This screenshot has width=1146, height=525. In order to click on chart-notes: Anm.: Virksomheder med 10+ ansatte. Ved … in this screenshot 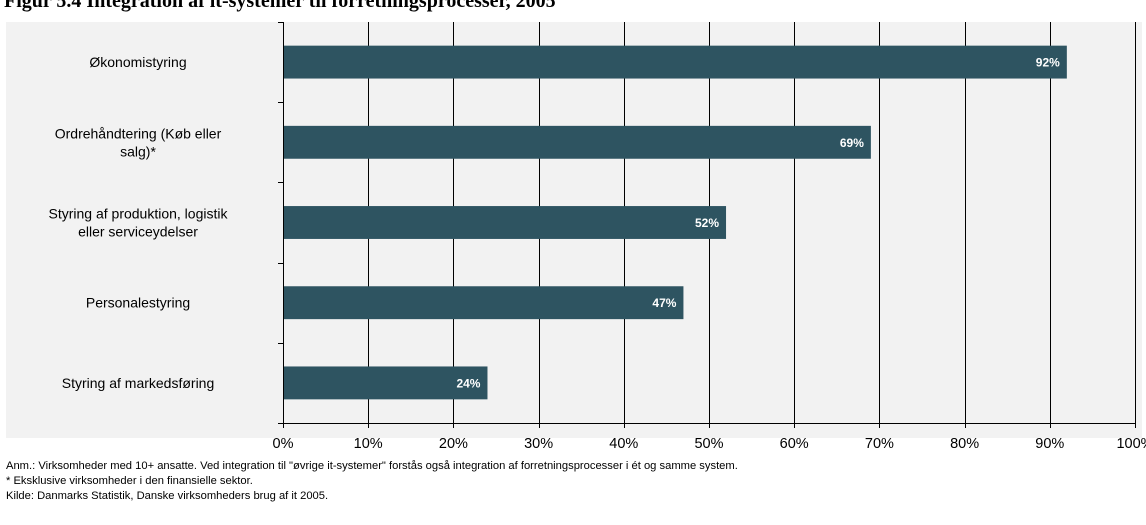, I will do `click(574, 481)`.